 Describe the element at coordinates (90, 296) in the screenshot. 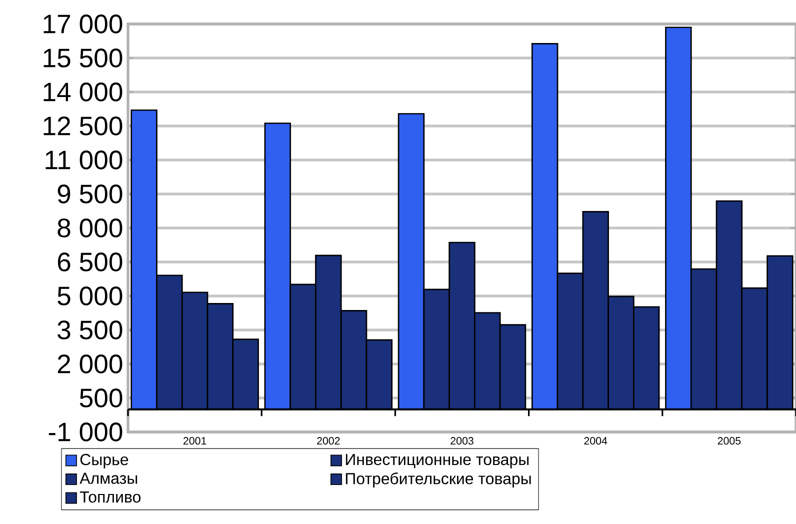

I see `y-tick-label: 5 000` at that location.